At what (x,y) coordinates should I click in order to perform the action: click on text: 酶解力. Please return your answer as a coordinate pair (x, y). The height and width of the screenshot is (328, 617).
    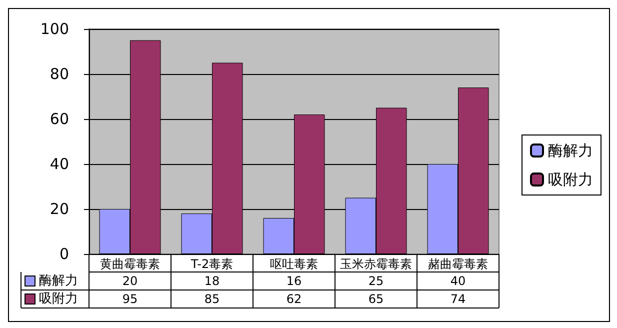
    Looking at the image, I should click on (570, 151).